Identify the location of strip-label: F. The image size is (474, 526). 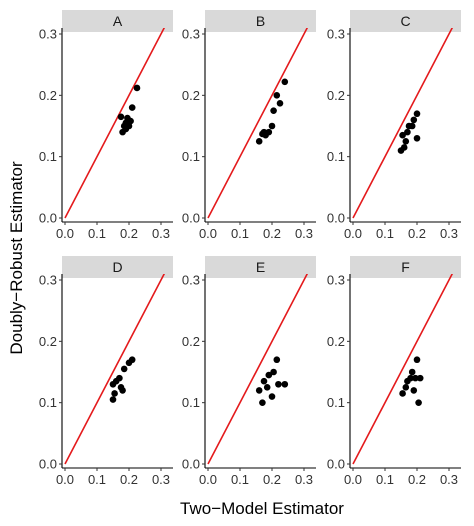
(405, 267).